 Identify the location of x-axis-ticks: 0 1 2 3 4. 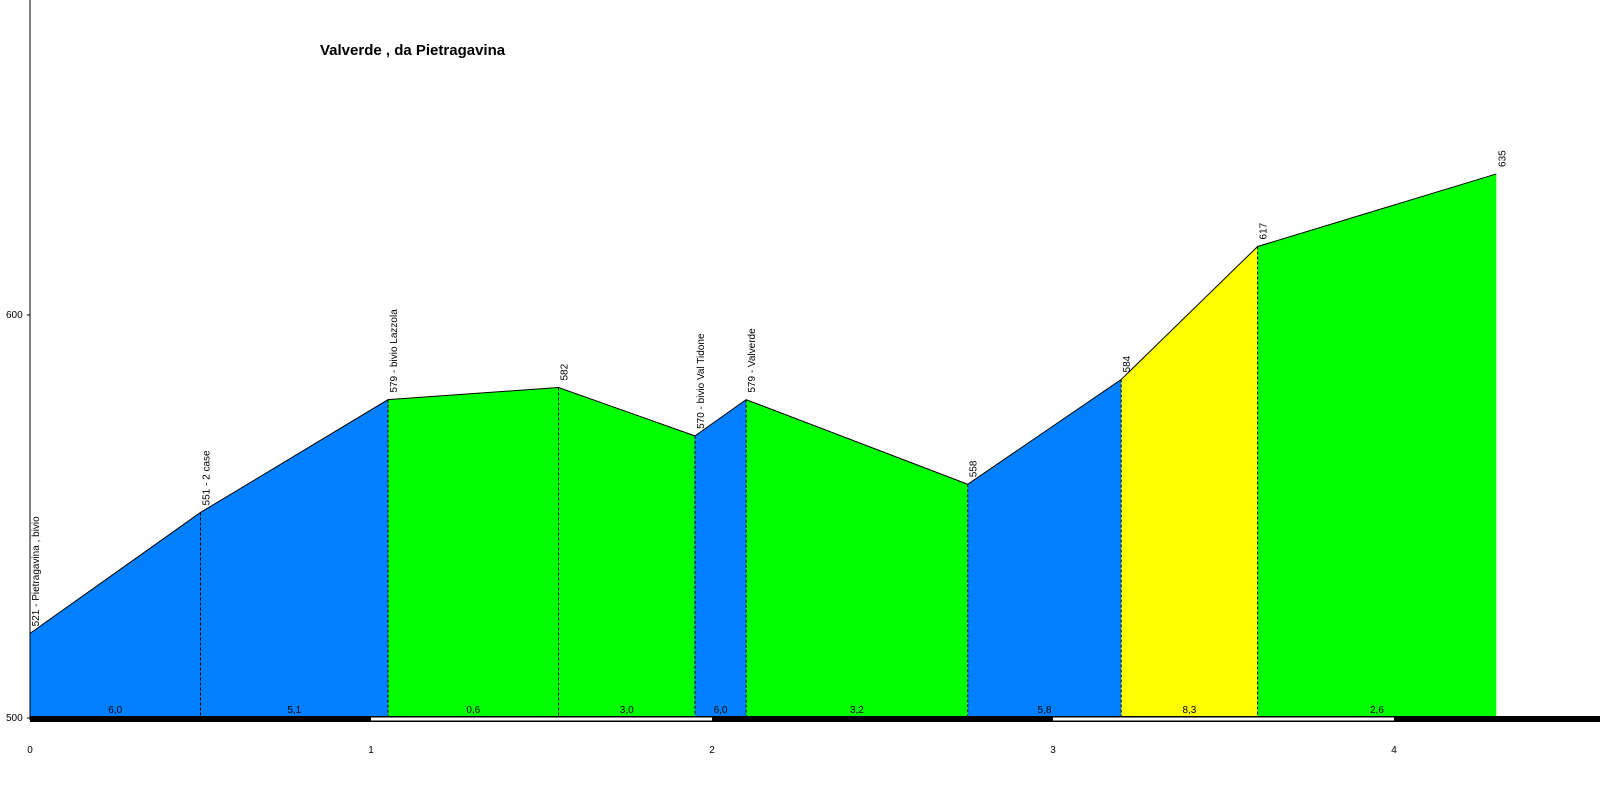
(712, 750).